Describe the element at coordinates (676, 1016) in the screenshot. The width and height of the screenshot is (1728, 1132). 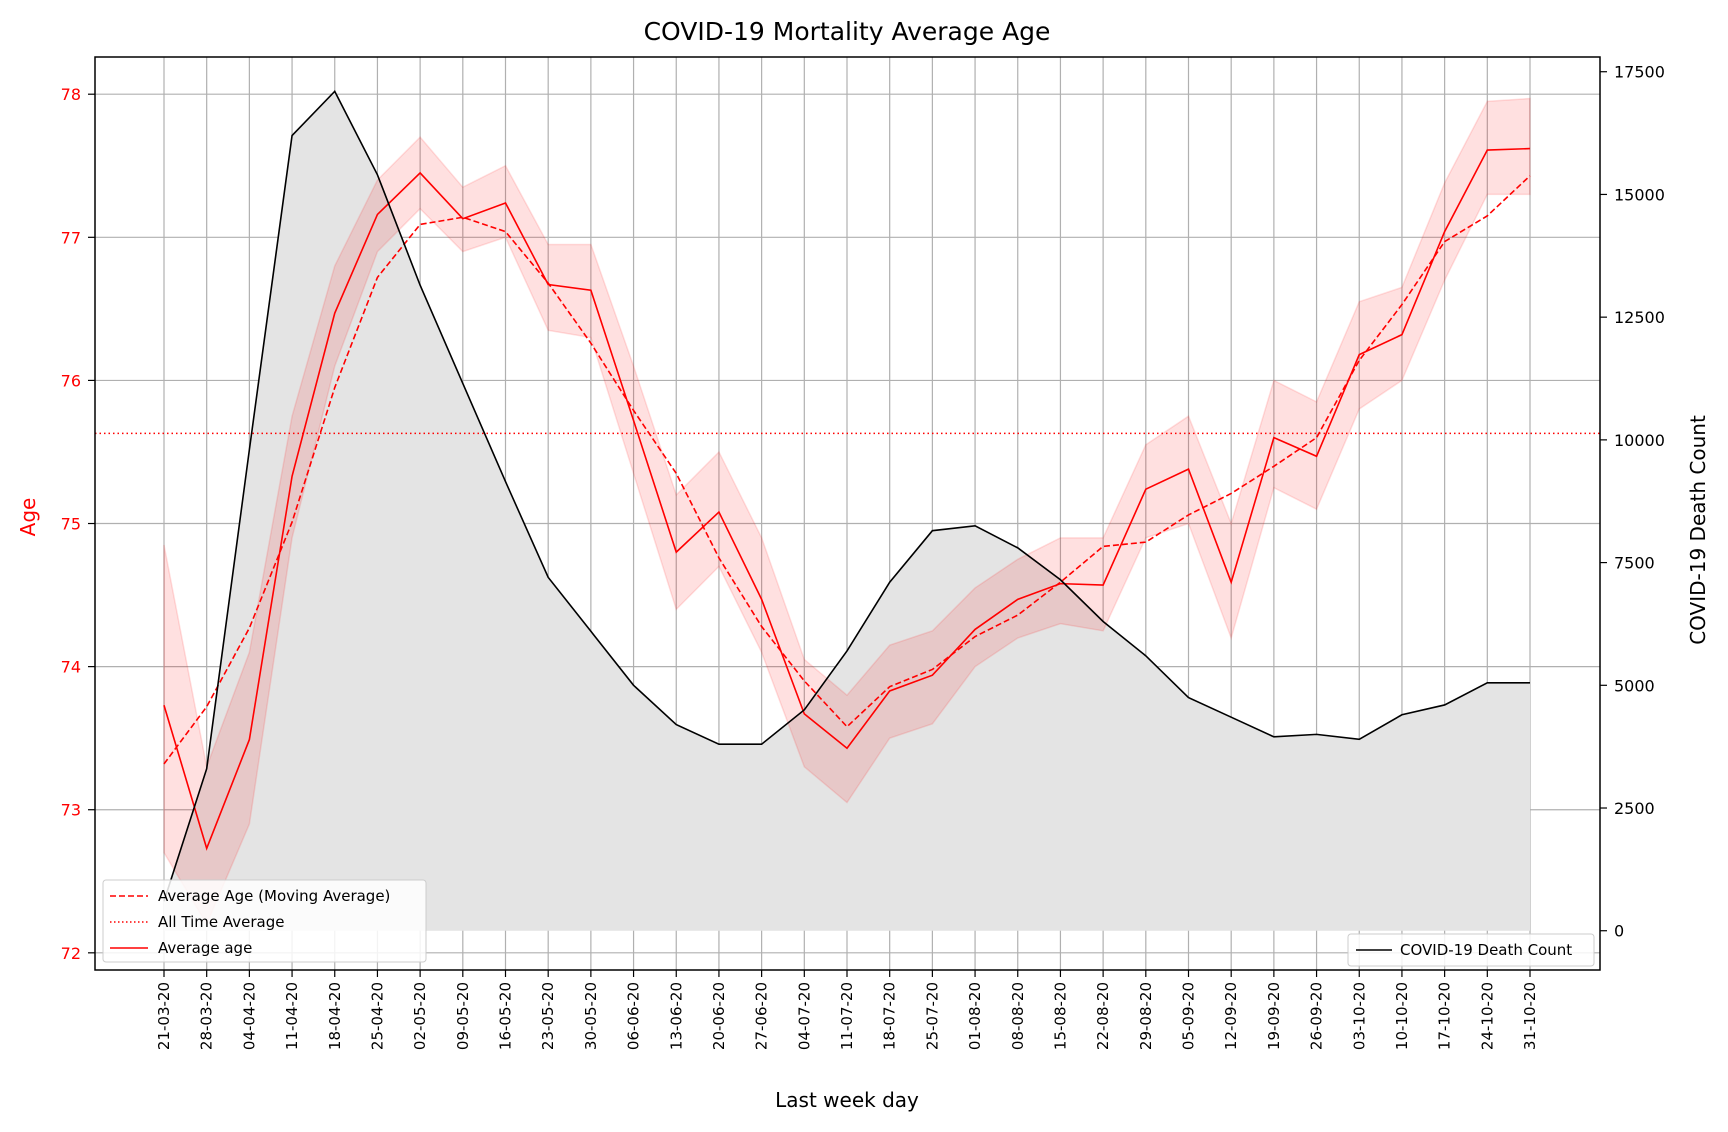
I see `x-tick-label: 13-06-20` at that location.